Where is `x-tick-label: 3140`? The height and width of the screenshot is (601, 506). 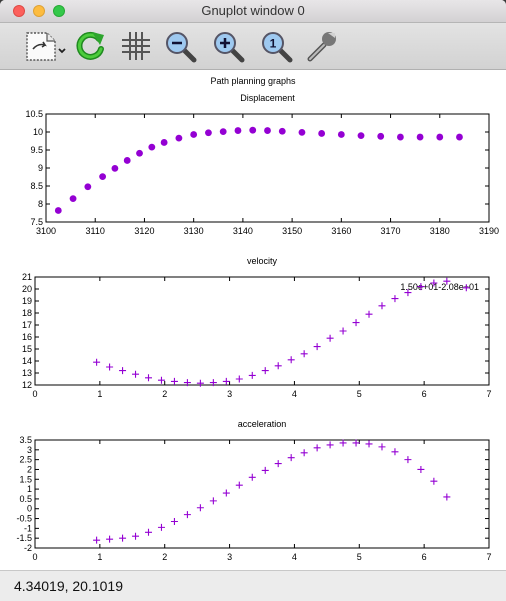 x-tick-label: 3140 is located at coordinates (243, 231).